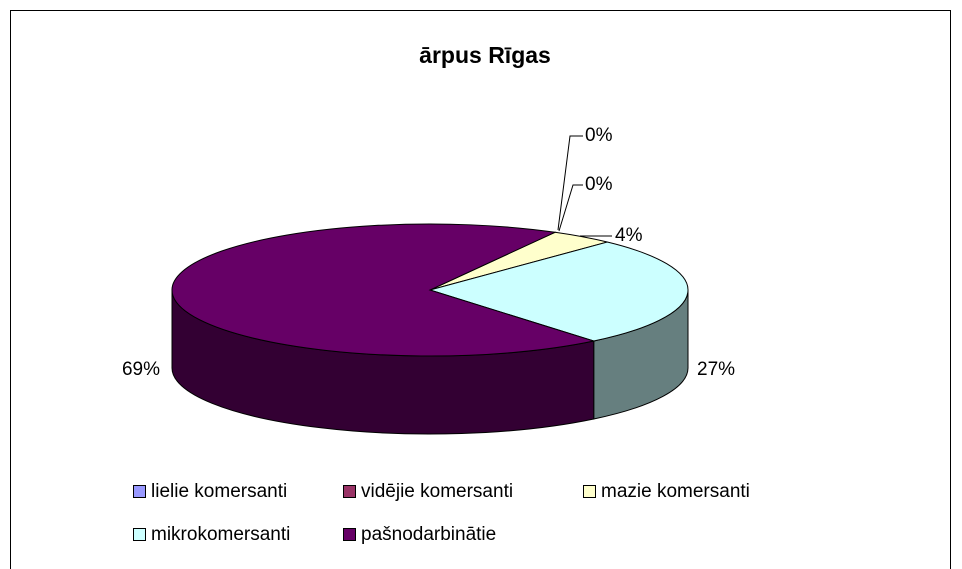 This screenshot has width=962, height=569. What do you see at coordinates (428, 534) in the screenshot?
I see `legend-label: pašnodarbinātie` at bounding box center [428, 534].